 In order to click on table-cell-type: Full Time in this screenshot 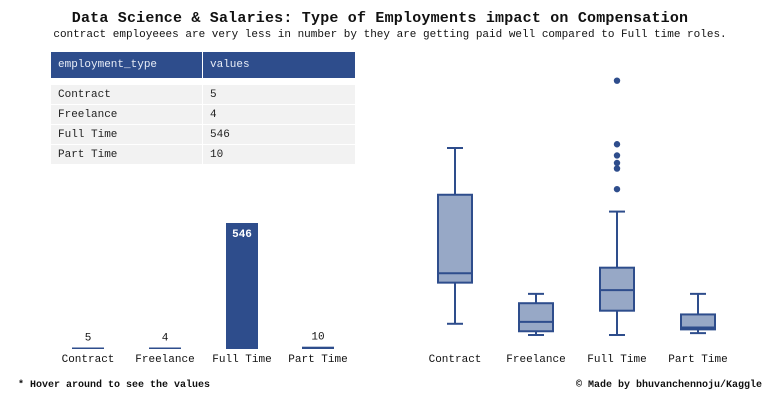, I will do `click(127, 134)`.